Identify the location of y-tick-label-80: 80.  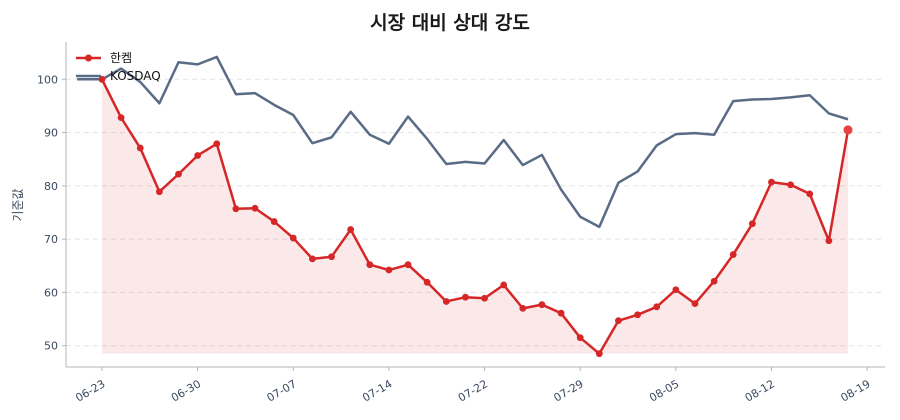
(51, 186).